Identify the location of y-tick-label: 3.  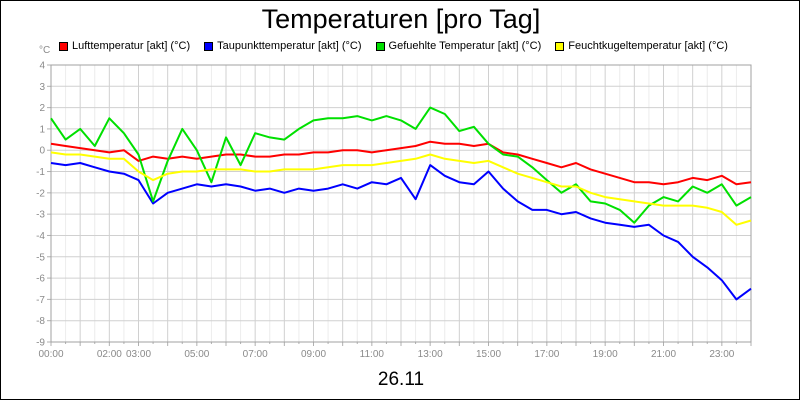
(42, 87).